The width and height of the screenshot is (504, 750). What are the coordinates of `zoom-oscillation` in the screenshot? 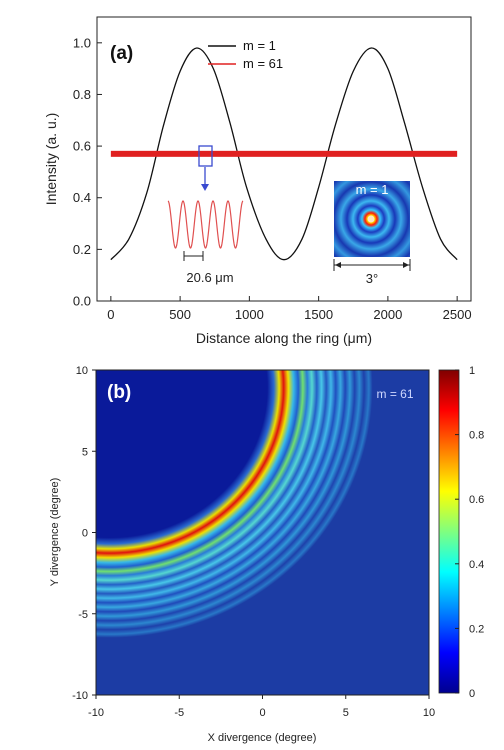 It's located at (205, 224).